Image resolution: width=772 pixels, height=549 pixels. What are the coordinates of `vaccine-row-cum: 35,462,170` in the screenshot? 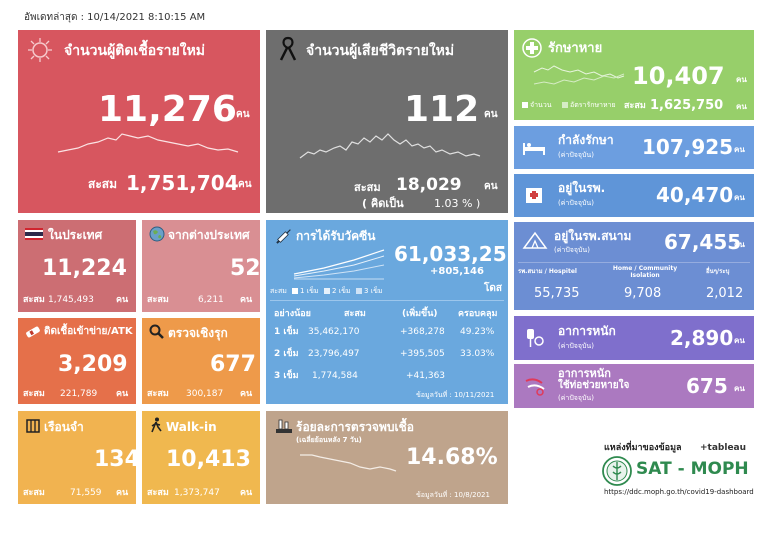 It's located at (334, 332).